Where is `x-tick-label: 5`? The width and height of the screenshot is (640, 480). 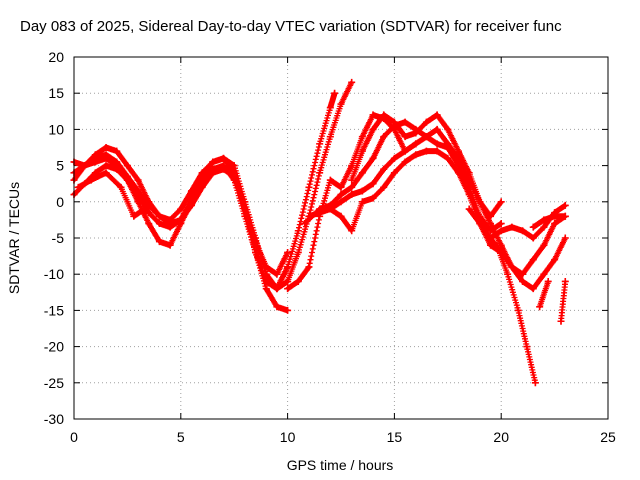 x-tick-label: 5 is located at coordinates (181, 437).